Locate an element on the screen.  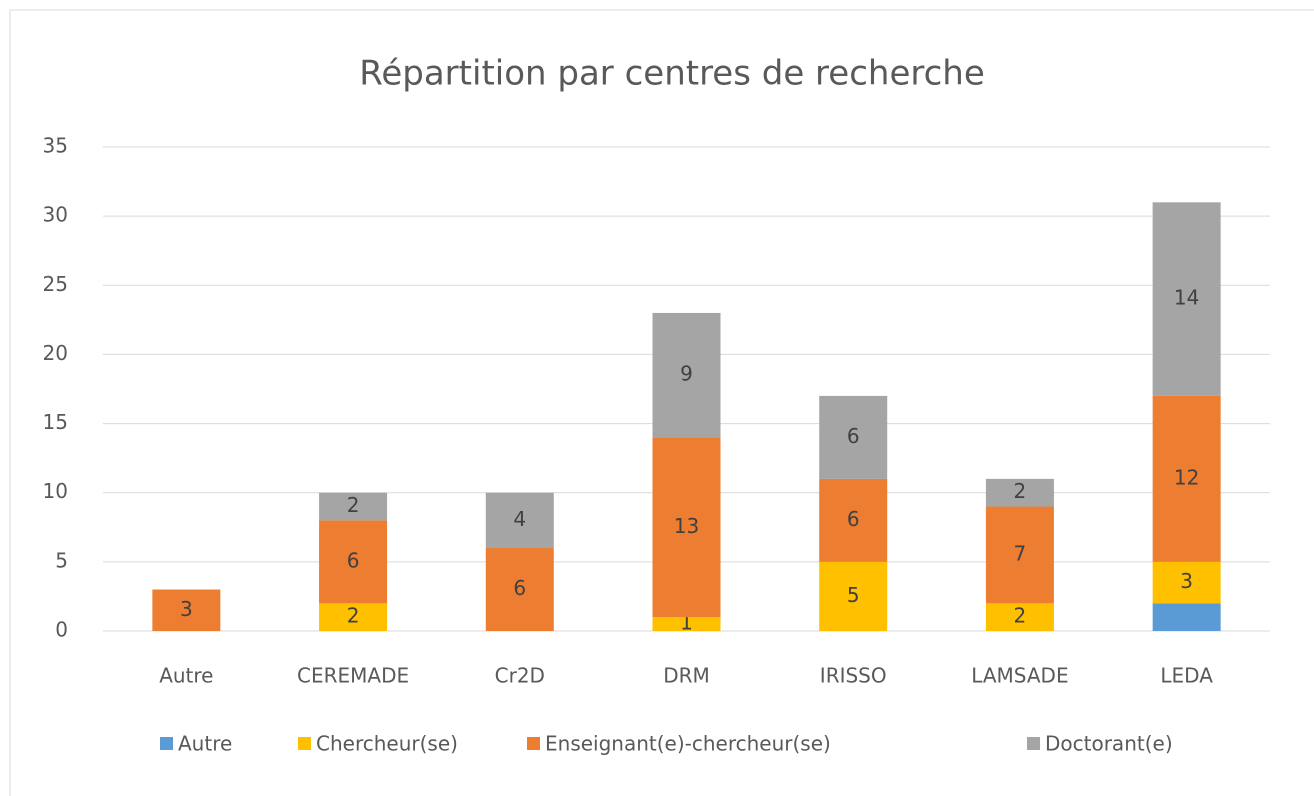
data-label: 4 is located at coordinates (519, 519).